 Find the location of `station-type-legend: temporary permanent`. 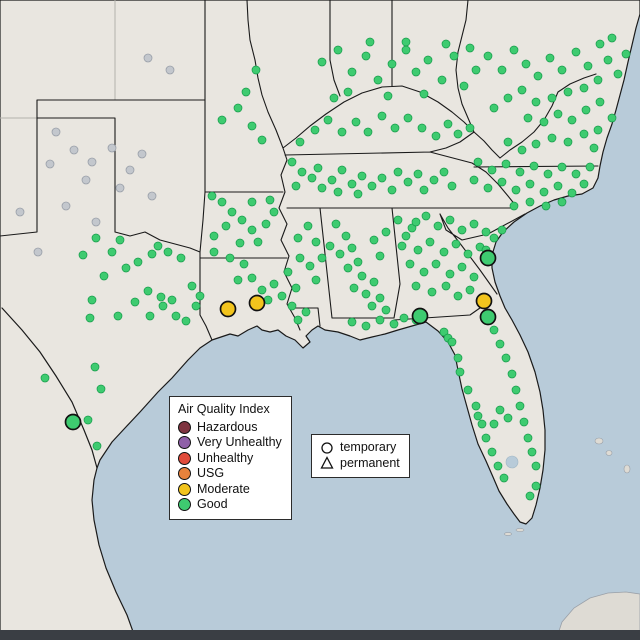

station-type-legend: temporary permanent is located at coordinates (360, 456).